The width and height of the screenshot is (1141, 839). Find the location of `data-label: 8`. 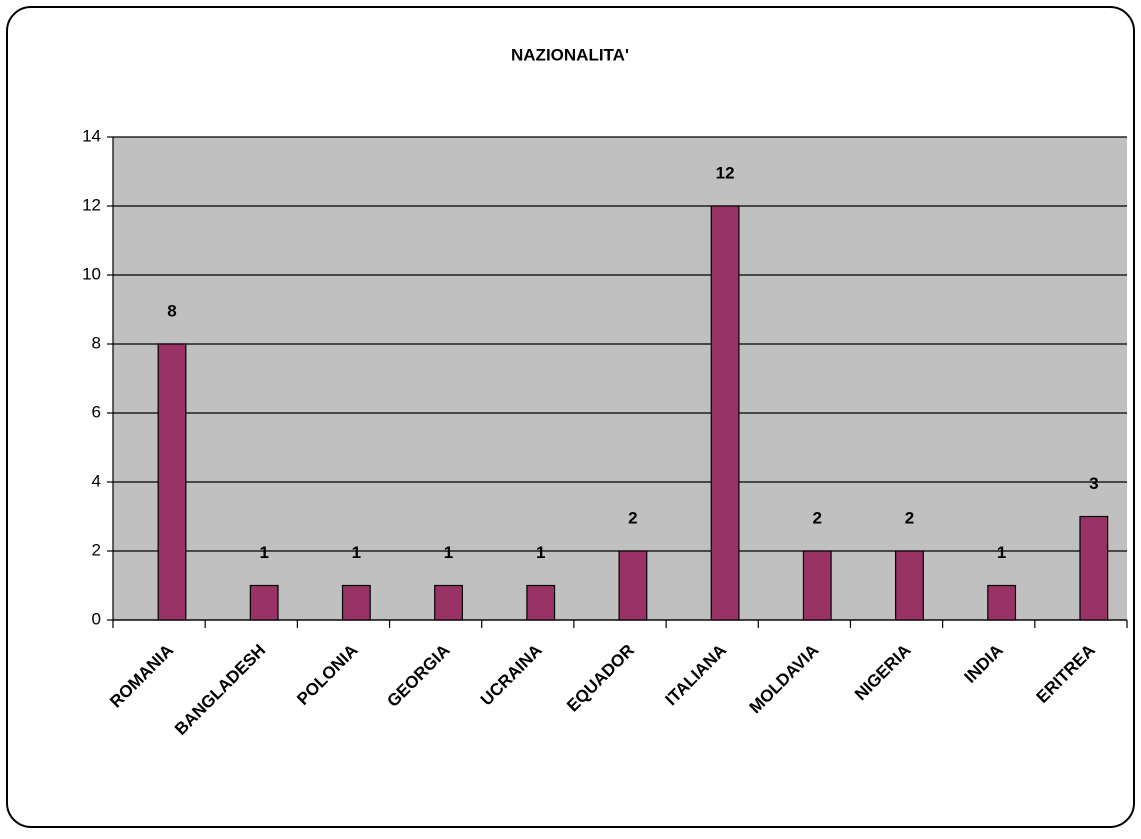

data-label: 8 is located at coordinates (171, 310).